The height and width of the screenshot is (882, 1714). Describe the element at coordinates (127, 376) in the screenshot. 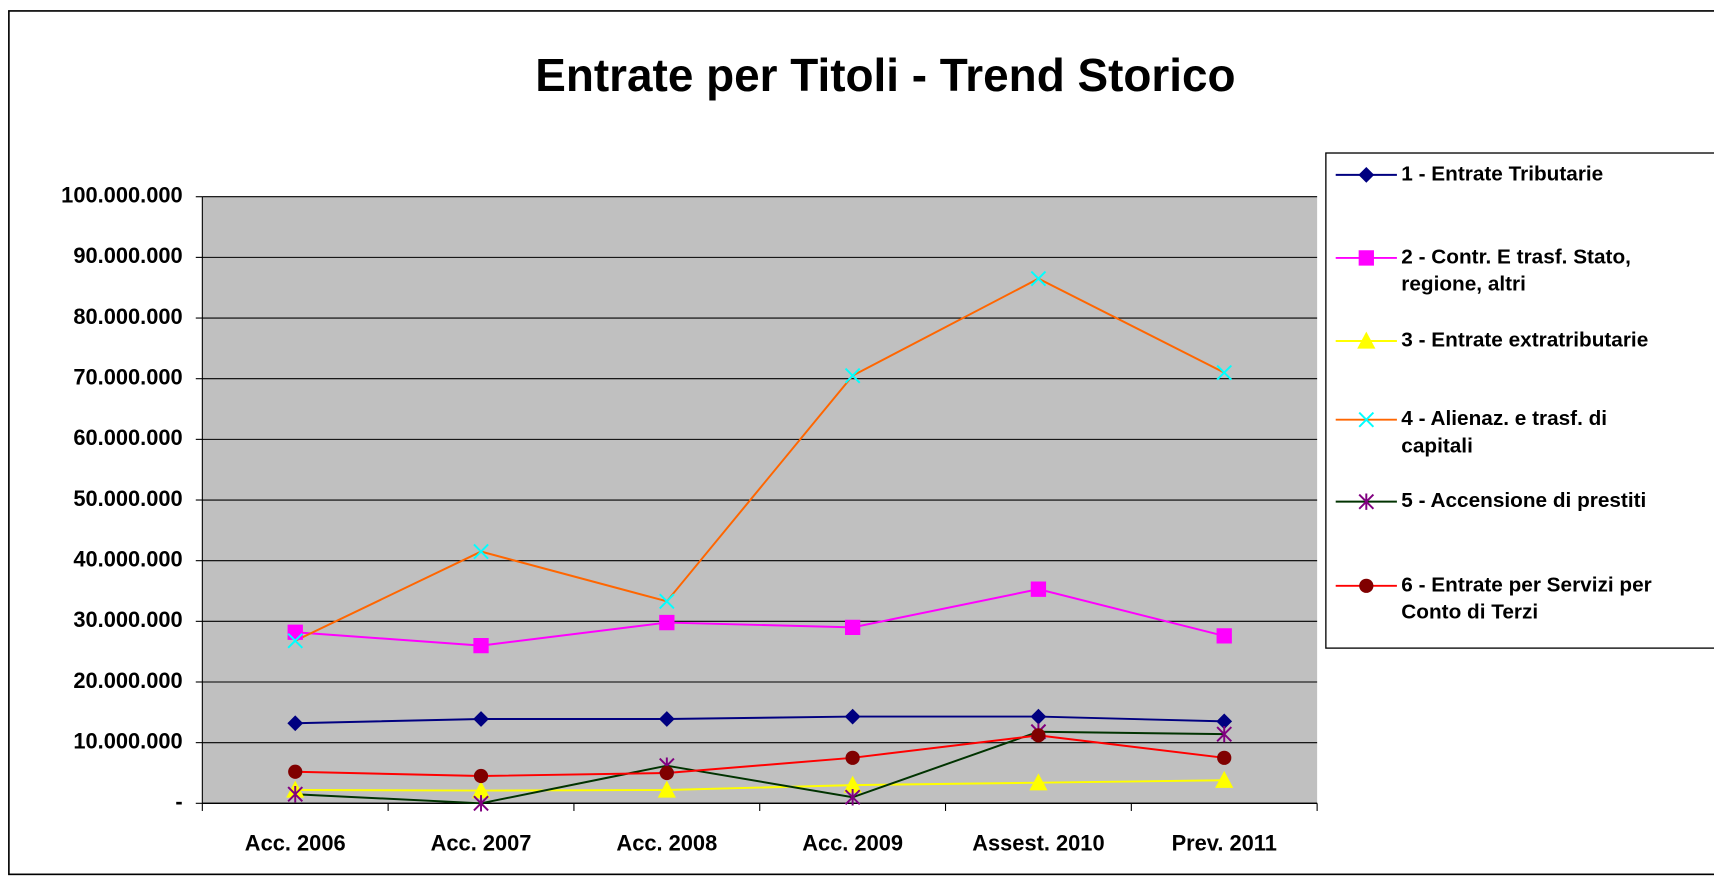

I see `y-tick-label: 70.000.000` at that location.